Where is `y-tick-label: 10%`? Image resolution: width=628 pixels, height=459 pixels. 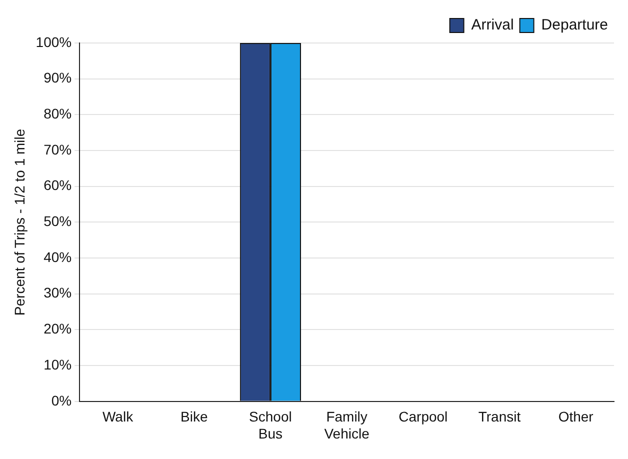
y-tick-label: 10% is located at coordinates (58, 364).